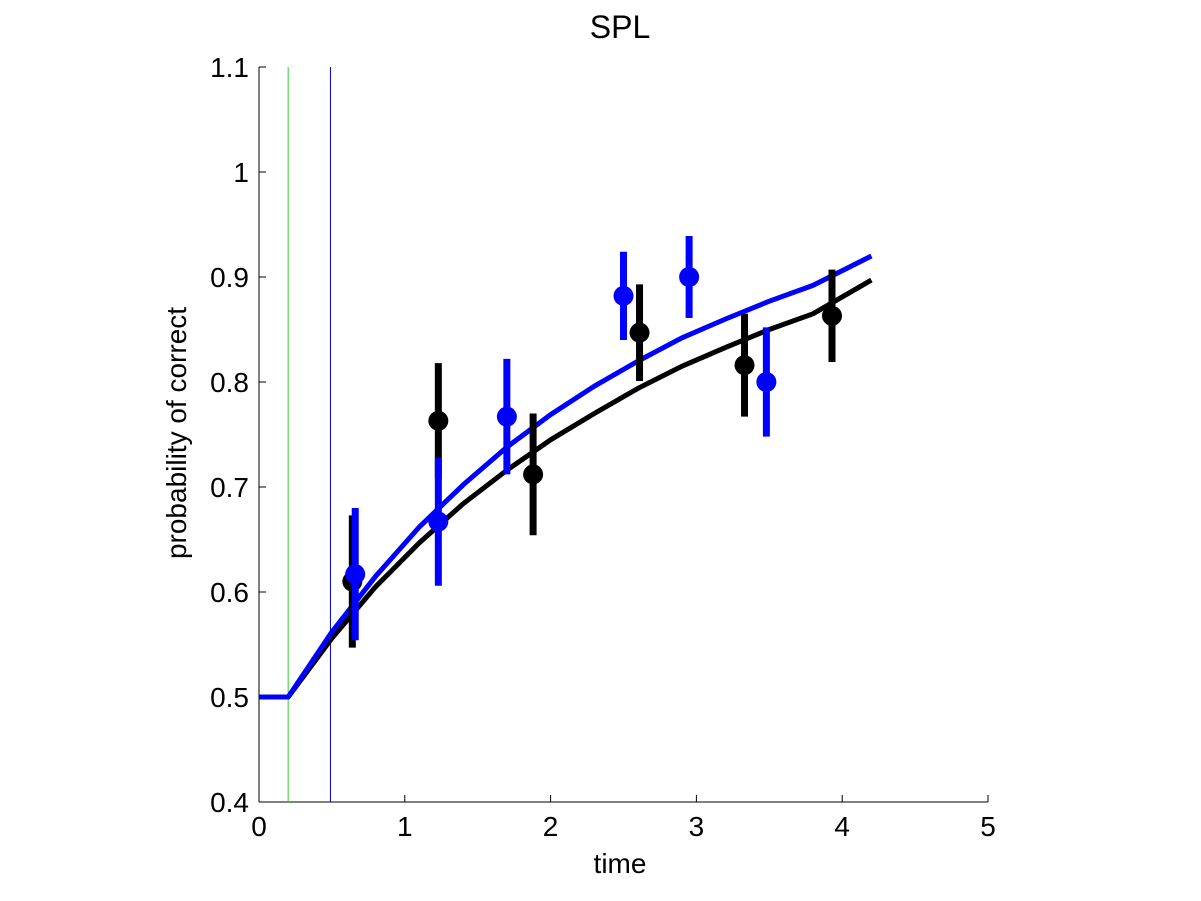 The width and height of the screenshot is (1201, 901). Describe the element at coordinates (229, 382) in the screenshot. I see `y-tick-label: 0.8` at that location.